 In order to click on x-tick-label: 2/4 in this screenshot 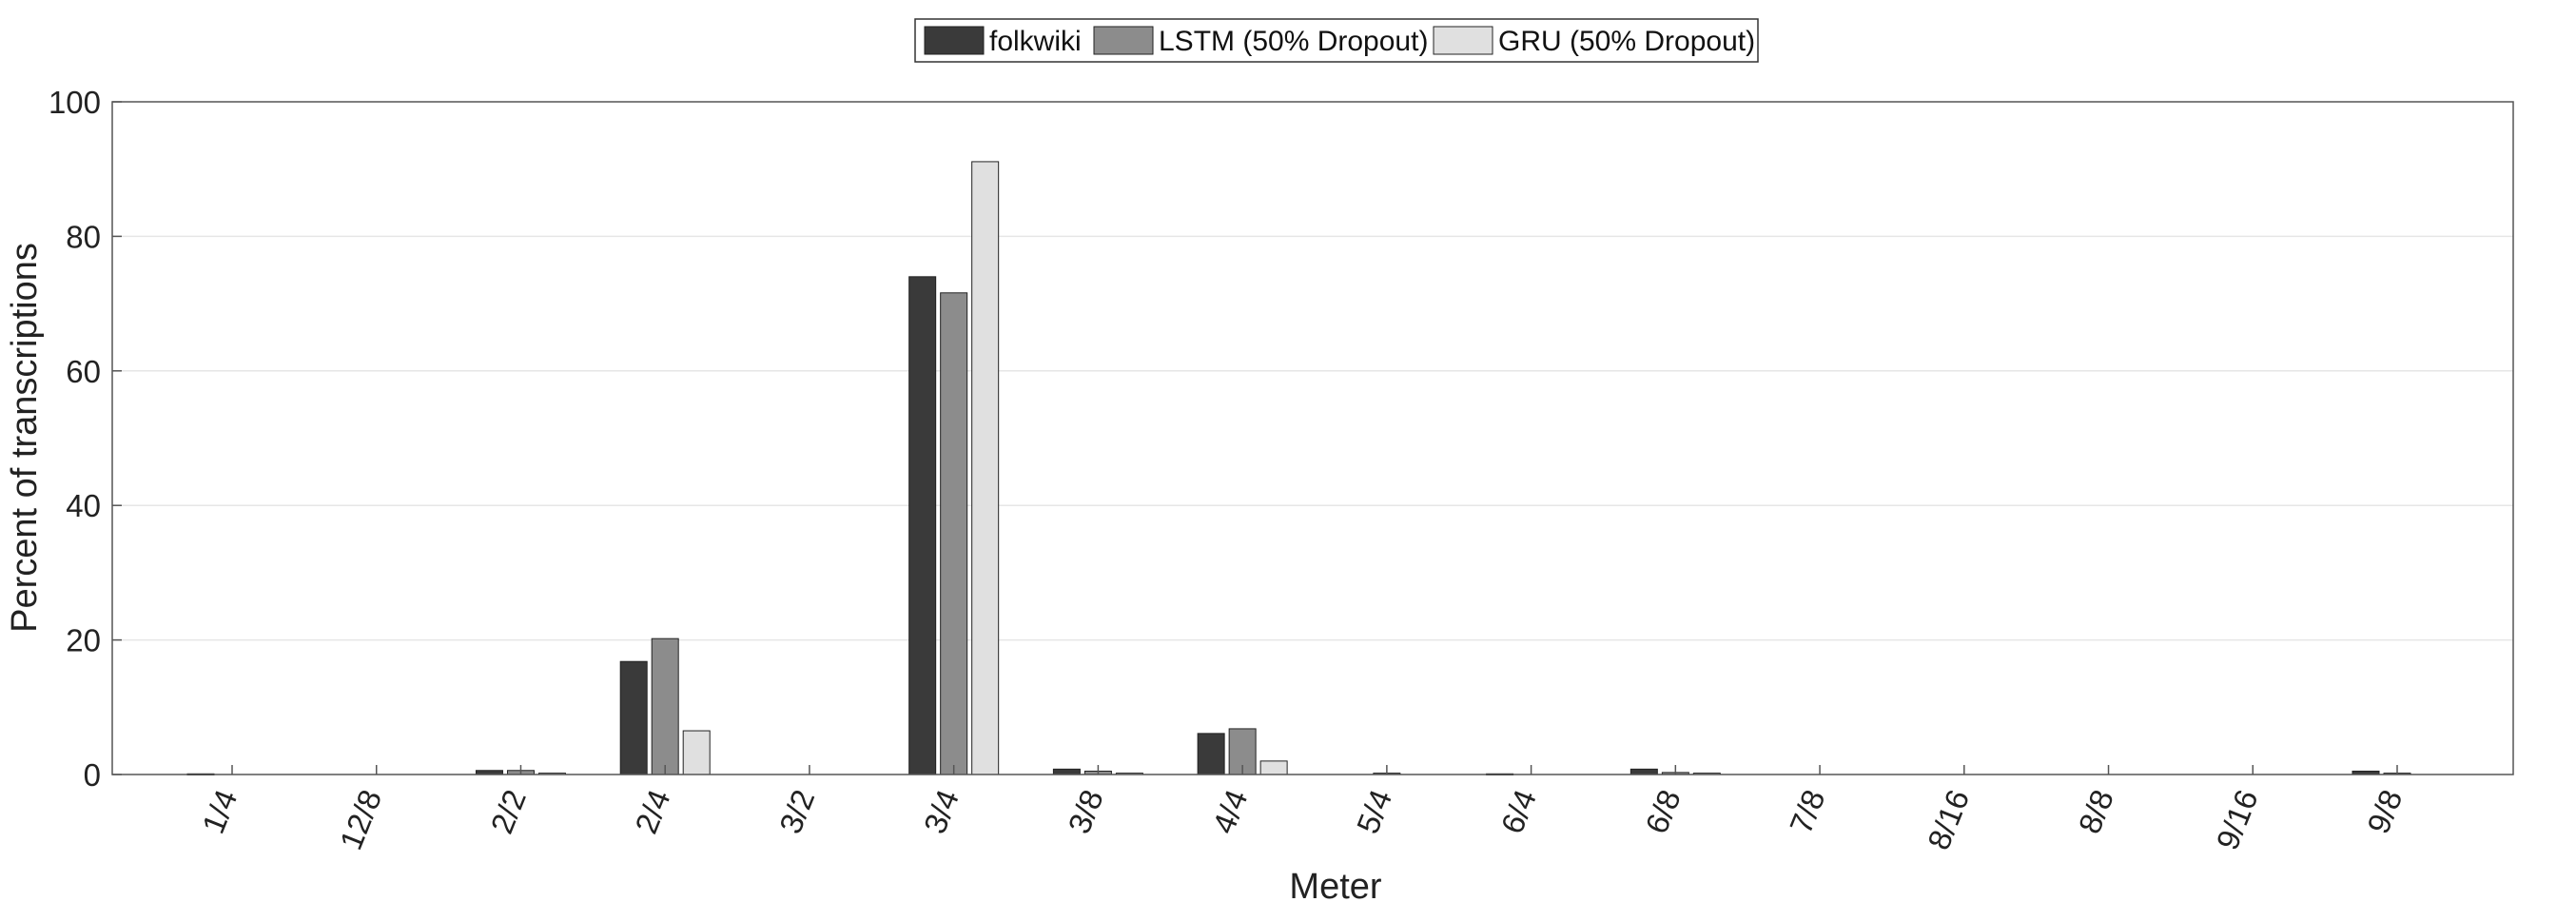, I will do `click(652, 811)`.